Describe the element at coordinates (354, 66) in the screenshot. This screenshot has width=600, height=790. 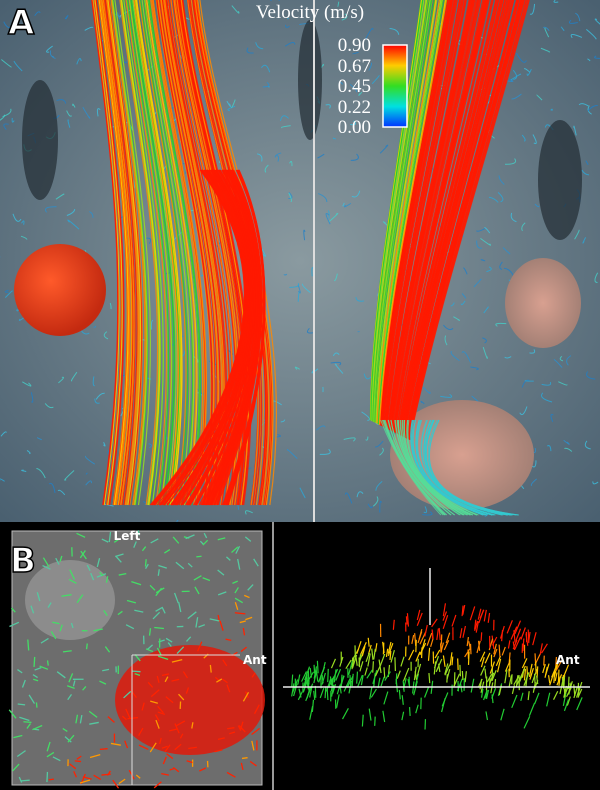
I see `colorbar-tick-label: 0.67` at that location.